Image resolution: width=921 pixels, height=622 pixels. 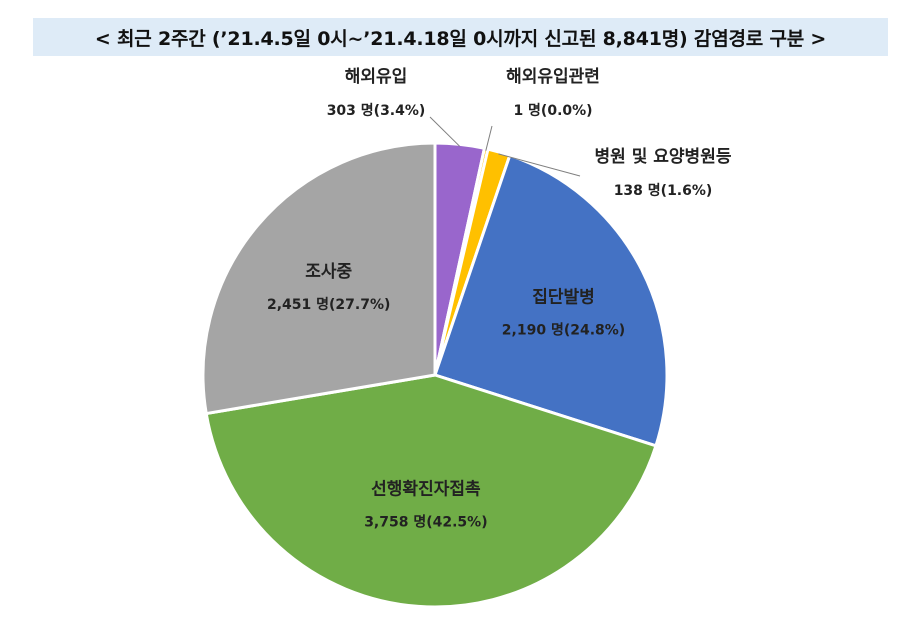 What do you see at coordinates (445, 131) in the screenshot?
I see `leader-line-해외유입` at bounding box center [445, 131].